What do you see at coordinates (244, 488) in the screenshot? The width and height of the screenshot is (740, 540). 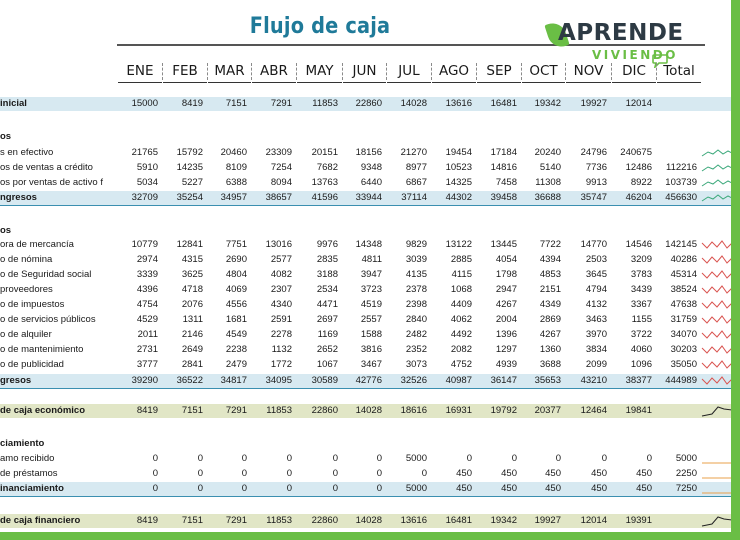 I see `cell-mar: 0` at bounding box center [244, 488].